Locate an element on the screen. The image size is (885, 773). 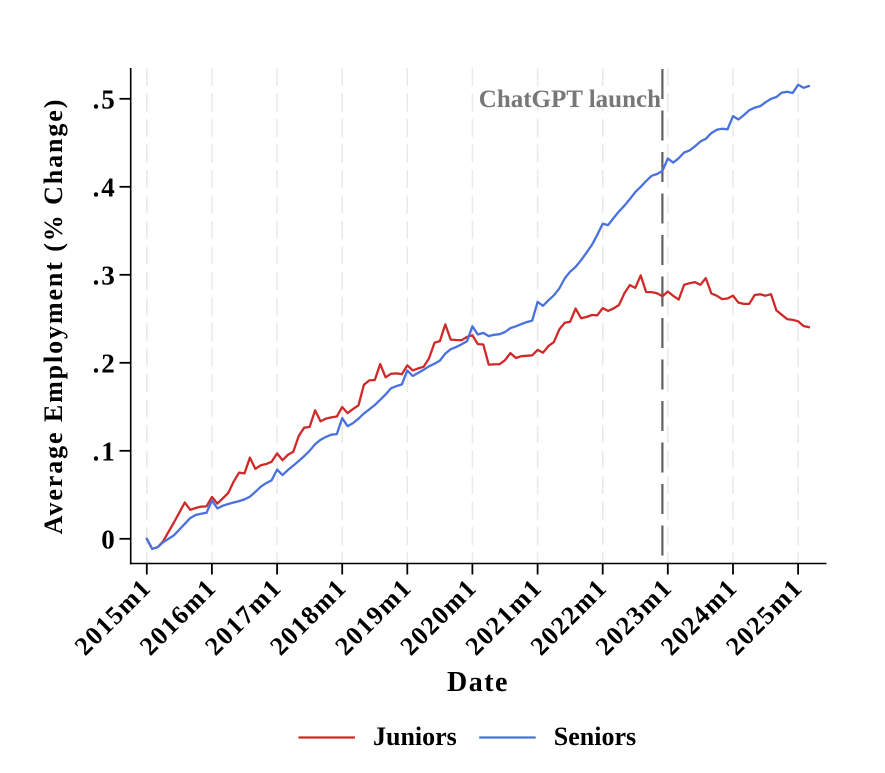
svg-text: ChatGPT launch is located at coordinates (570, 99).